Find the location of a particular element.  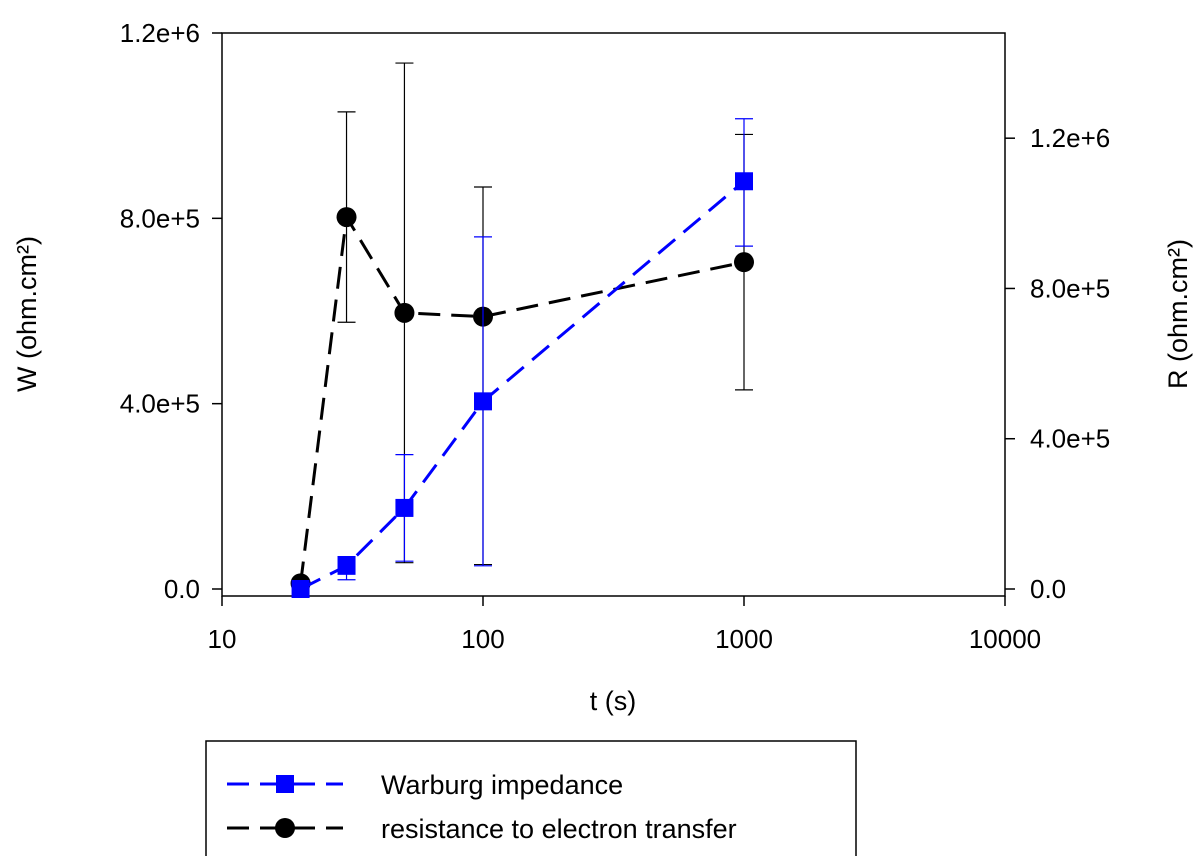

left-y-tick-label: 8.0e+5 is located at coordinates (160, 218).